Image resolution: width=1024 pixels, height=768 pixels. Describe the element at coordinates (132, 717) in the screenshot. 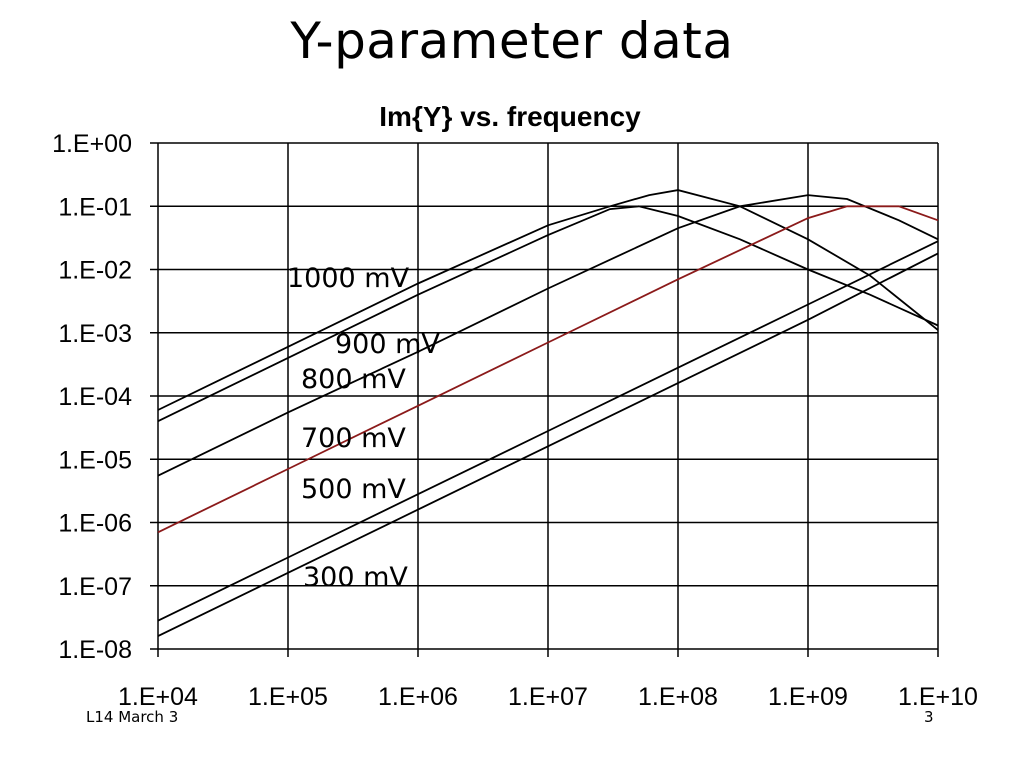

I see `footer-date: L14 March 3` at that location.